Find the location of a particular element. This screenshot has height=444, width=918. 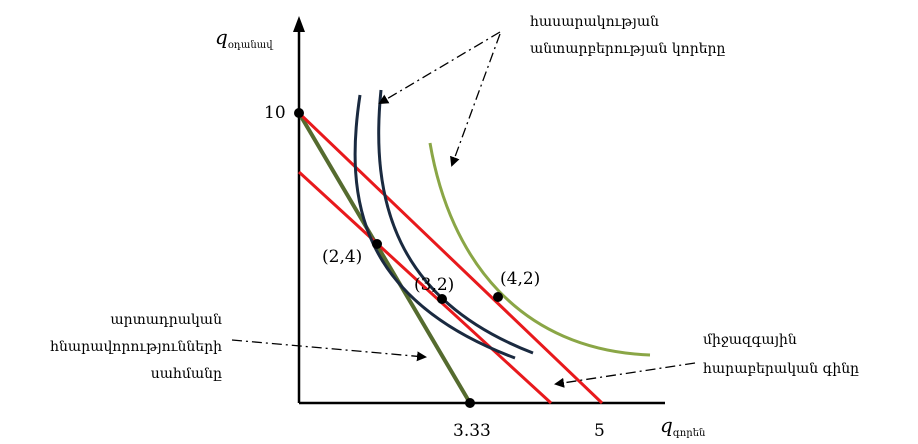

annotation-indifference-line2: անտարբերության կորերը is located at coordinates (628, 49).